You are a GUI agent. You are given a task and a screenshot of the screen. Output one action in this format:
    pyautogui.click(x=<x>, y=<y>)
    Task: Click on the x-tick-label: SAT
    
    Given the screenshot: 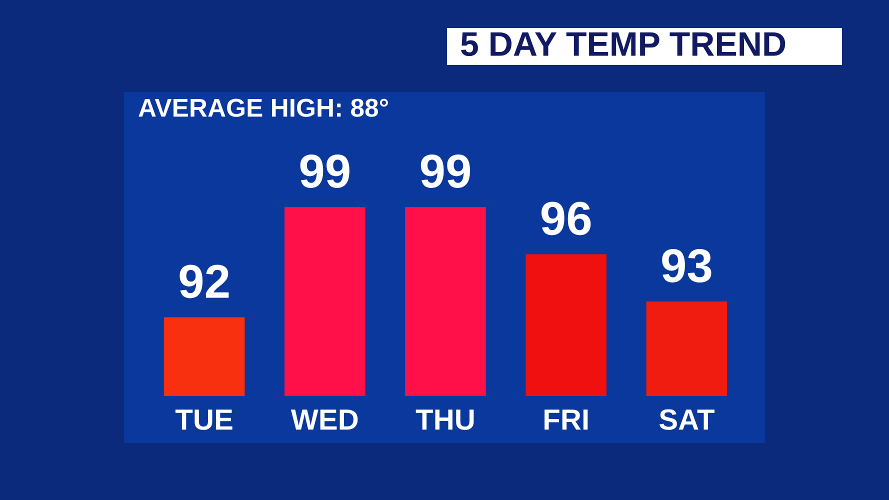 What is the action you would take?
    pyautogui.click(x=686, y=419)
    